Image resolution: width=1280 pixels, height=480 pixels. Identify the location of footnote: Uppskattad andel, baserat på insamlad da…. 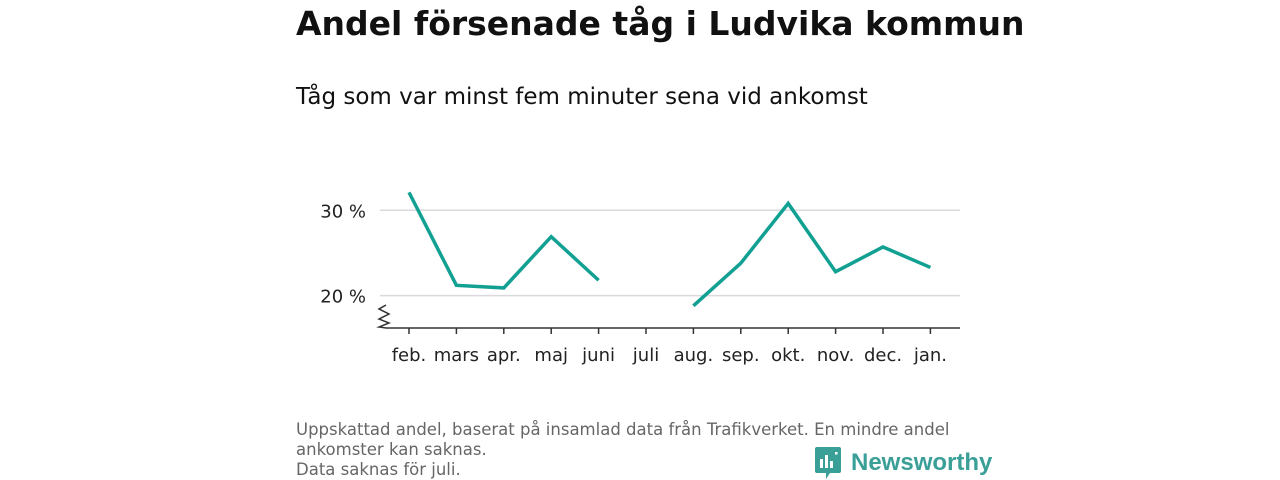
(641, 450).